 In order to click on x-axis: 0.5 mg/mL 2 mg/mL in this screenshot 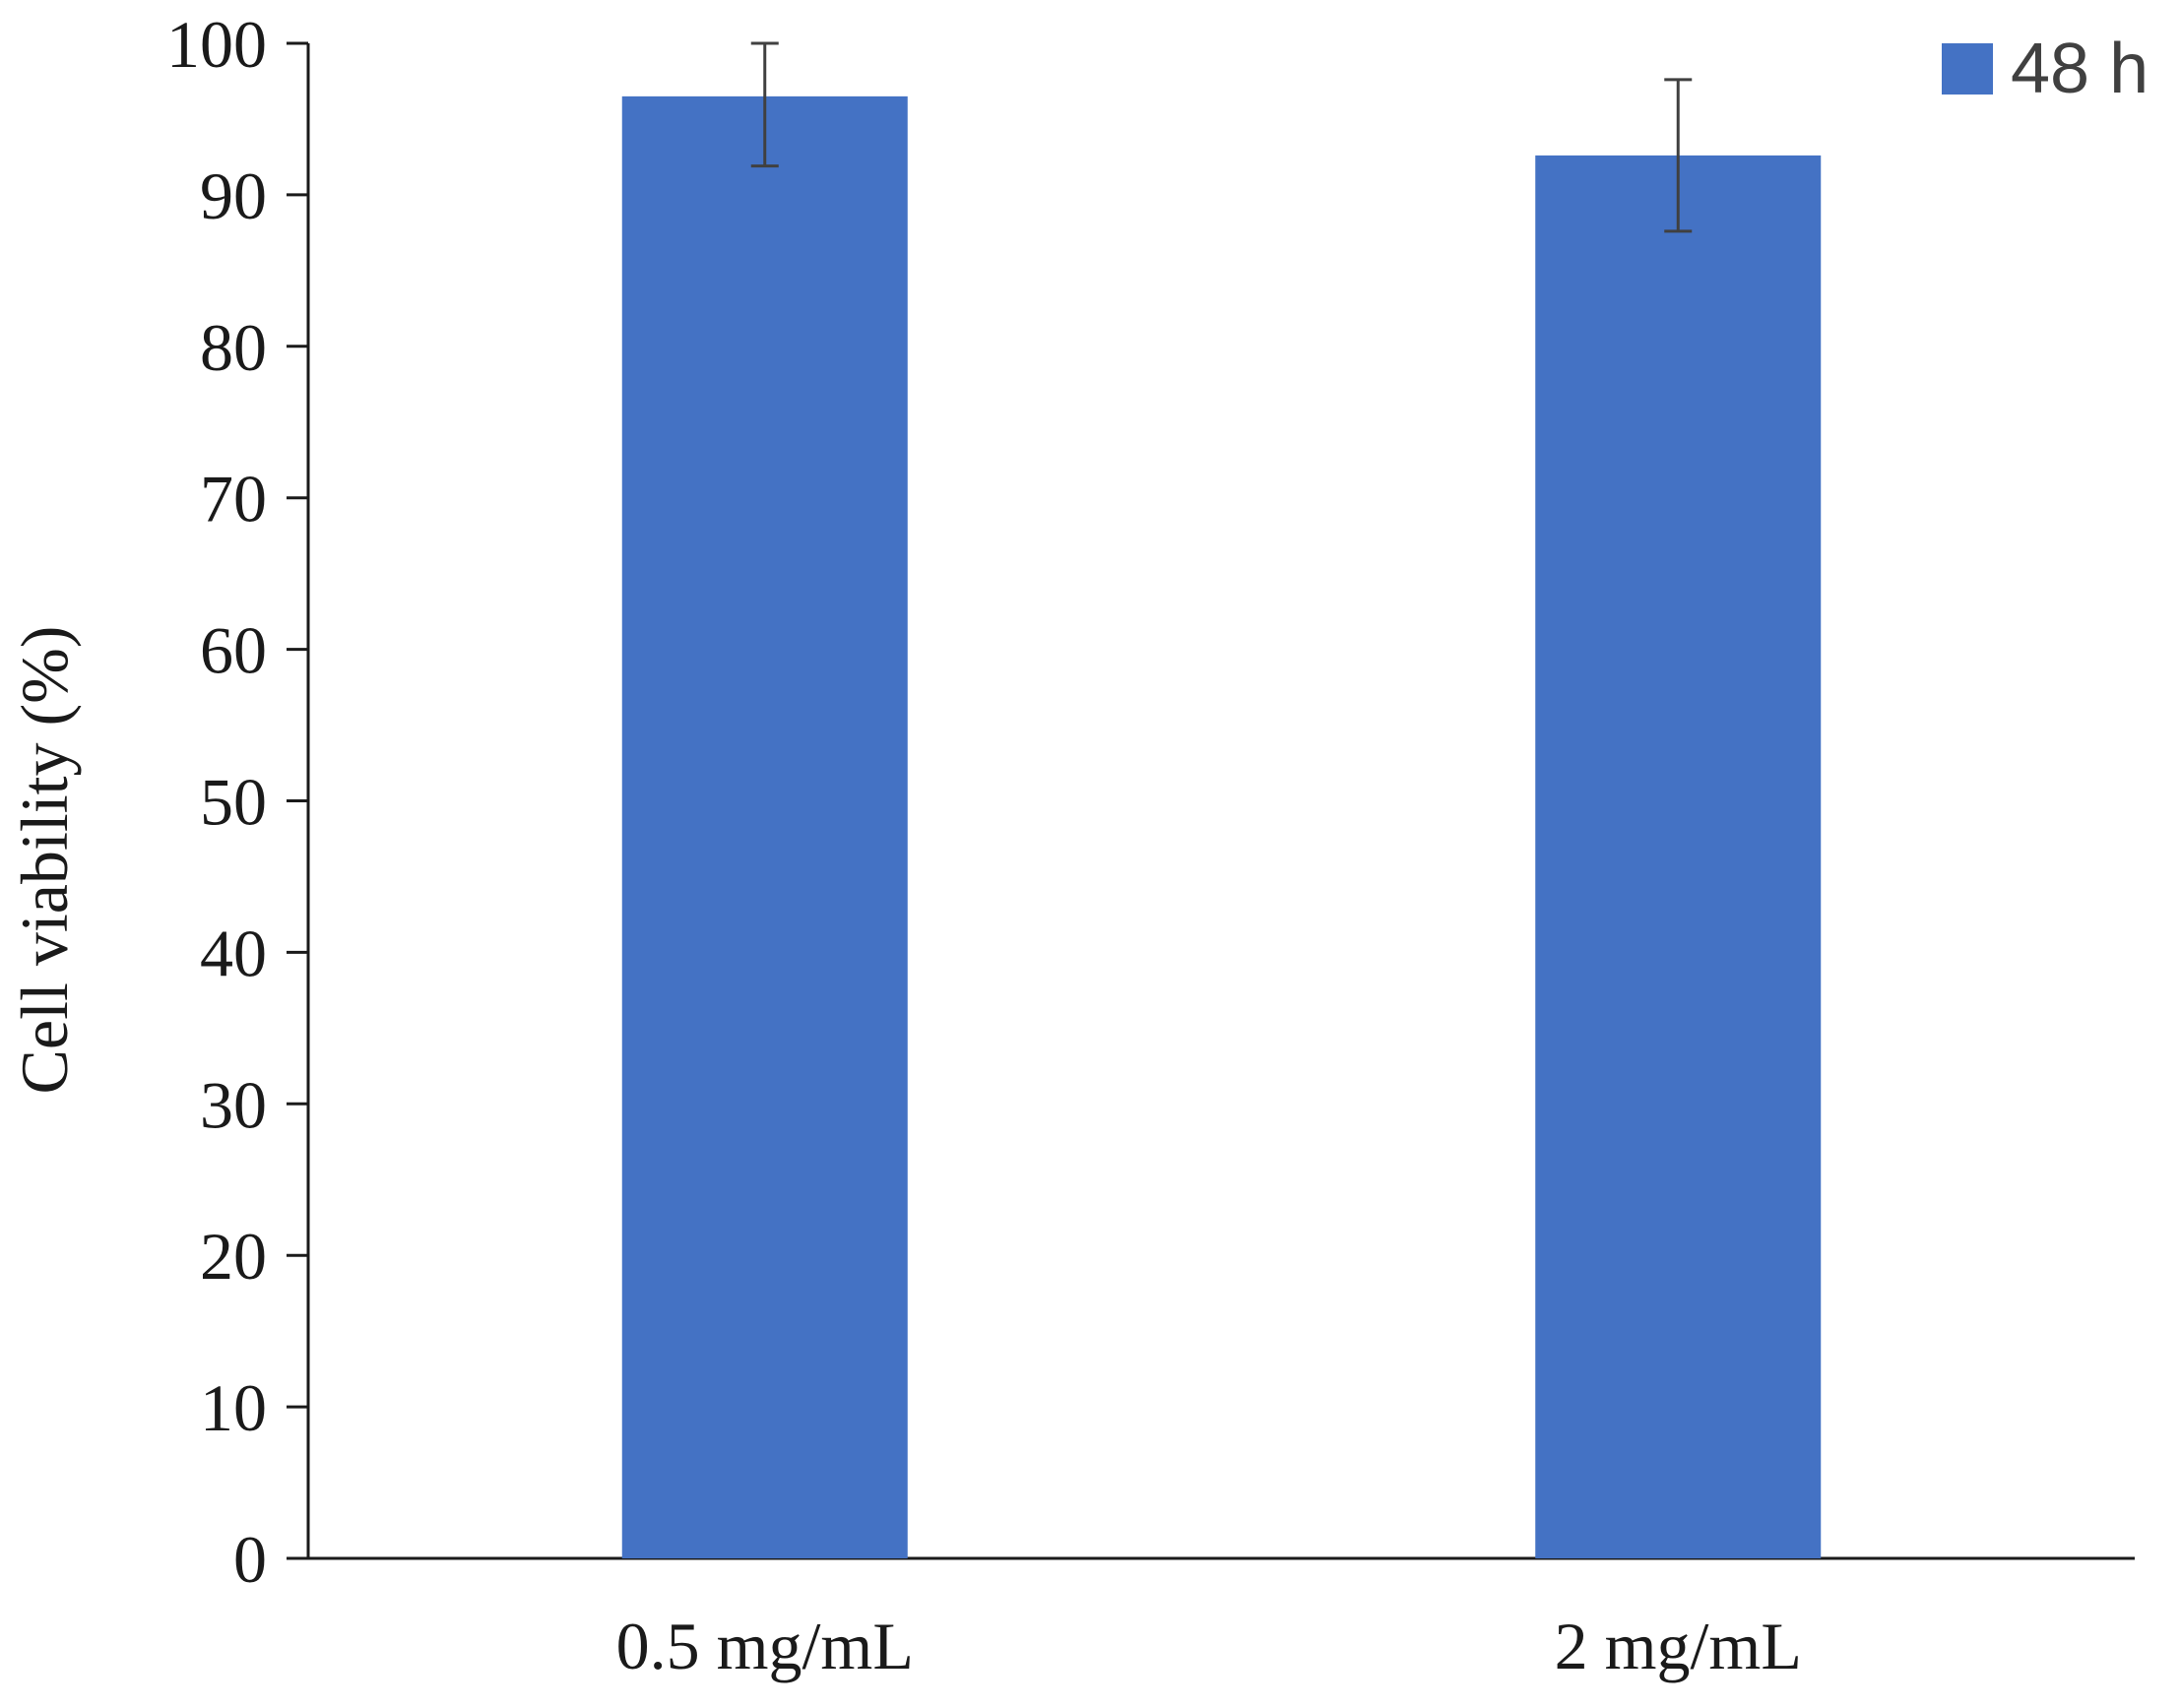, I will do `click(1211, 1619)`.